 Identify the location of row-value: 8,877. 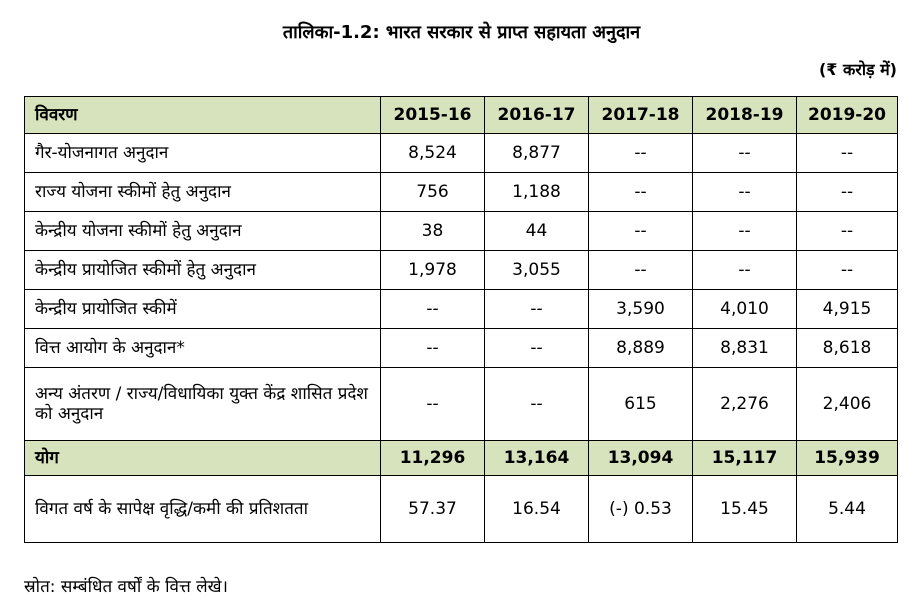
(536, 153).